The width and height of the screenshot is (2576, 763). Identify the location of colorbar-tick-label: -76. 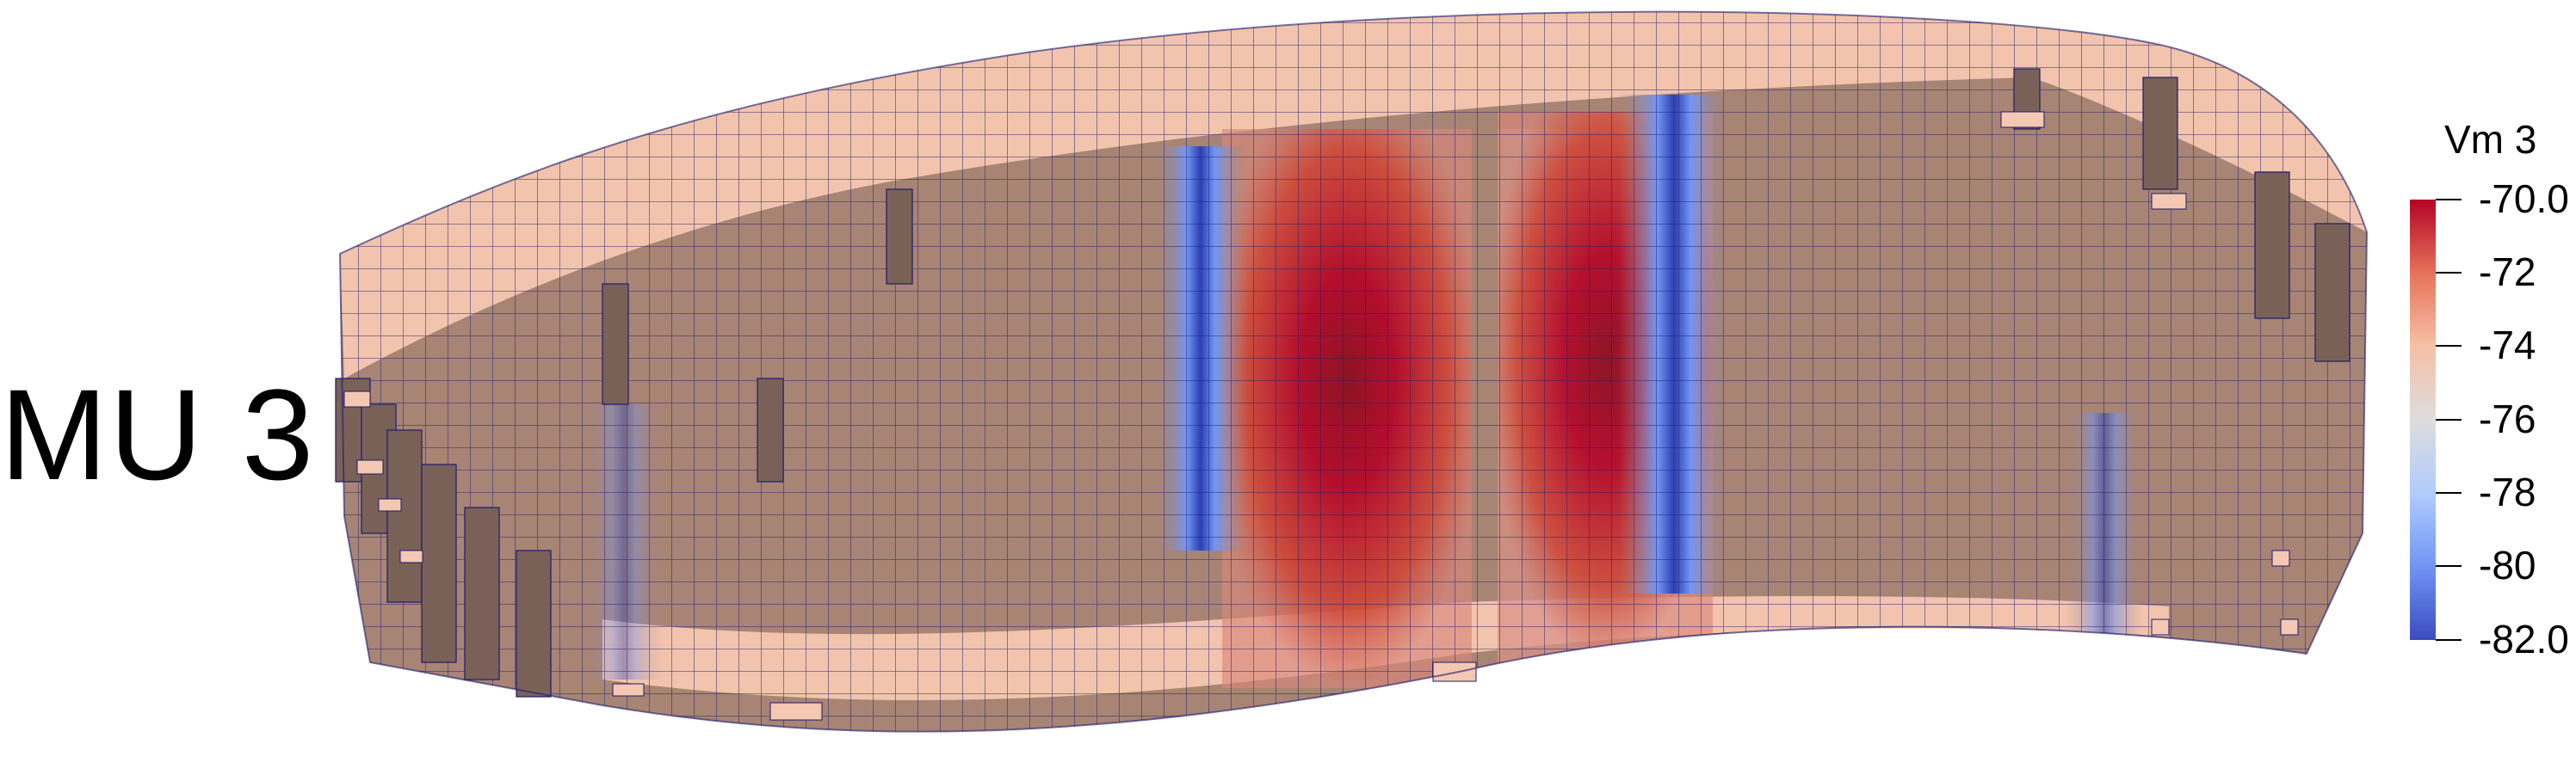
(2507, 419).